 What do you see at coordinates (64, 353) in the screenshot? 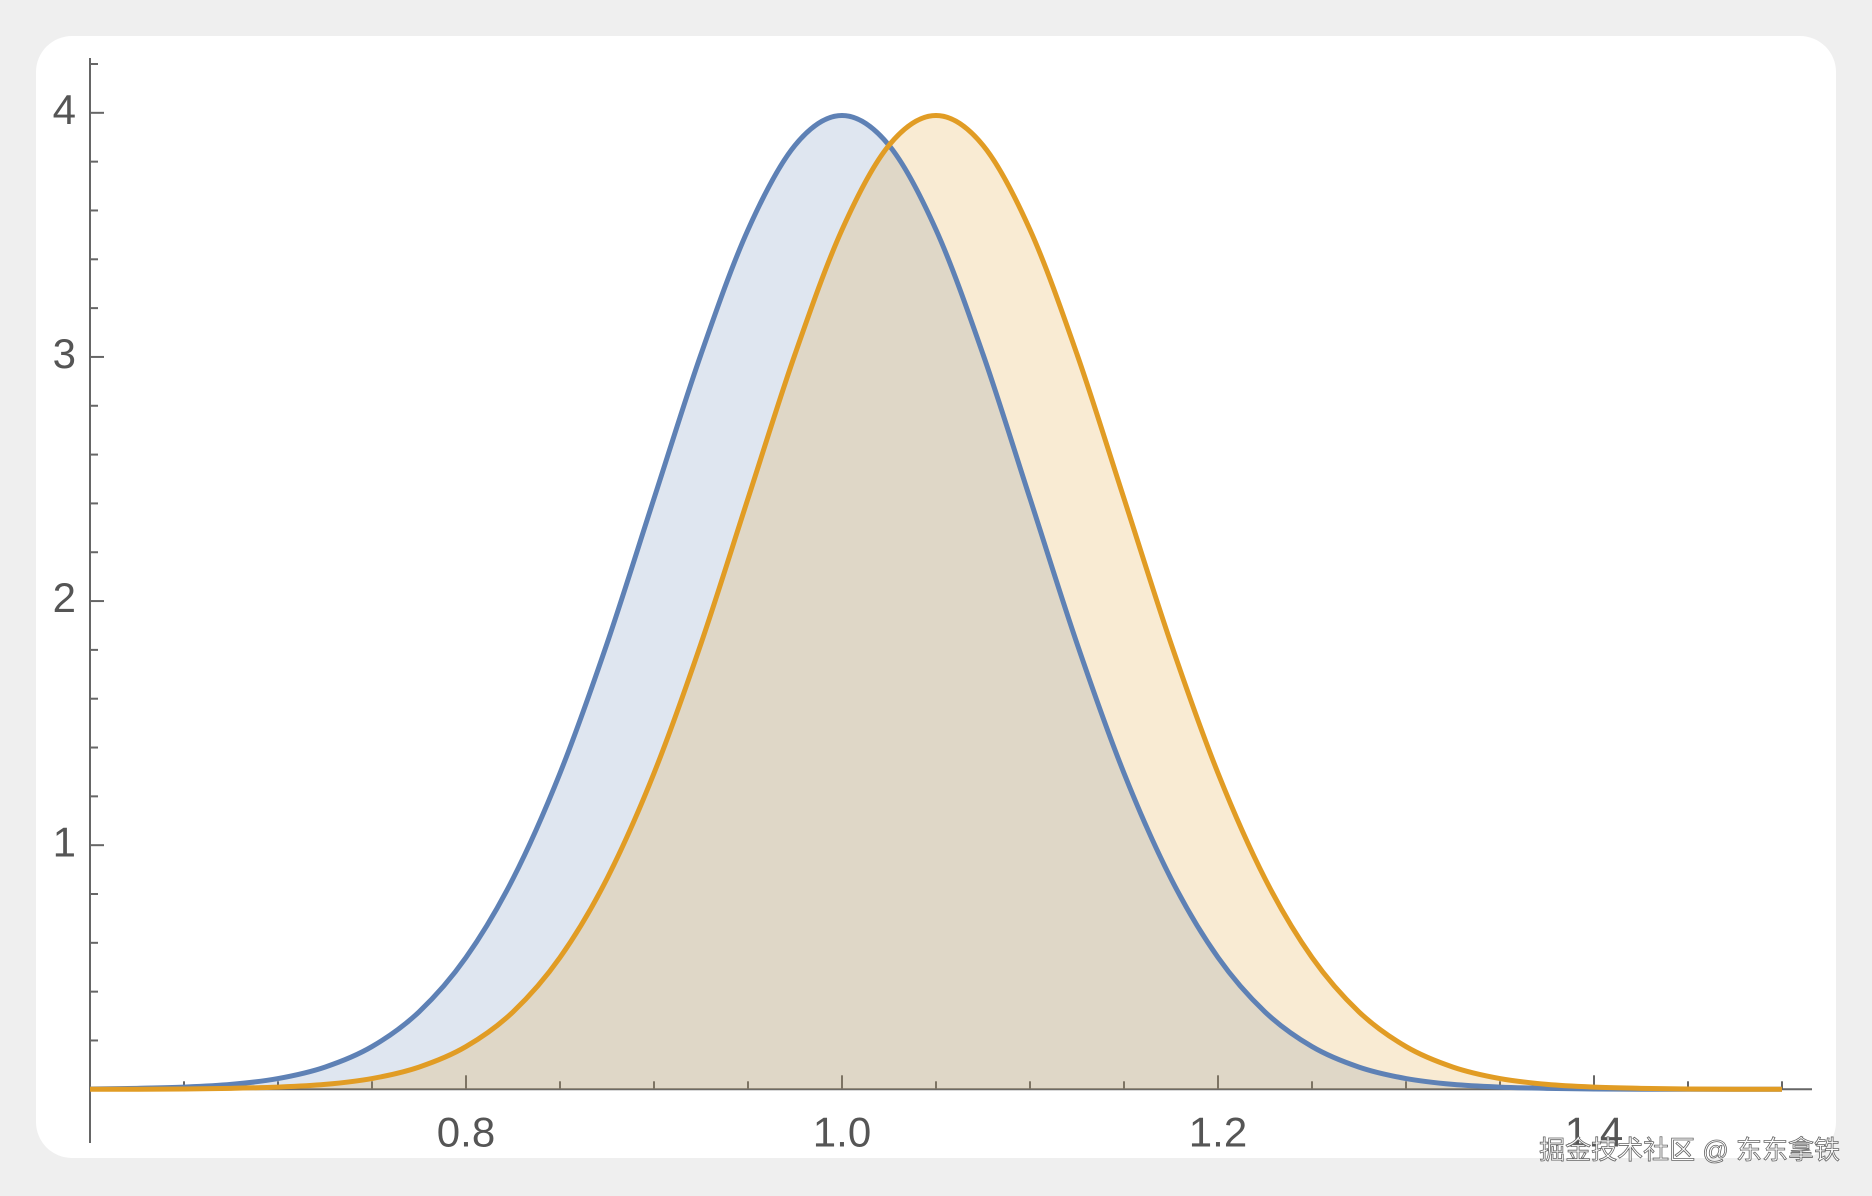
I see `y-tick-label: 3` at bounding box center [64, 353].